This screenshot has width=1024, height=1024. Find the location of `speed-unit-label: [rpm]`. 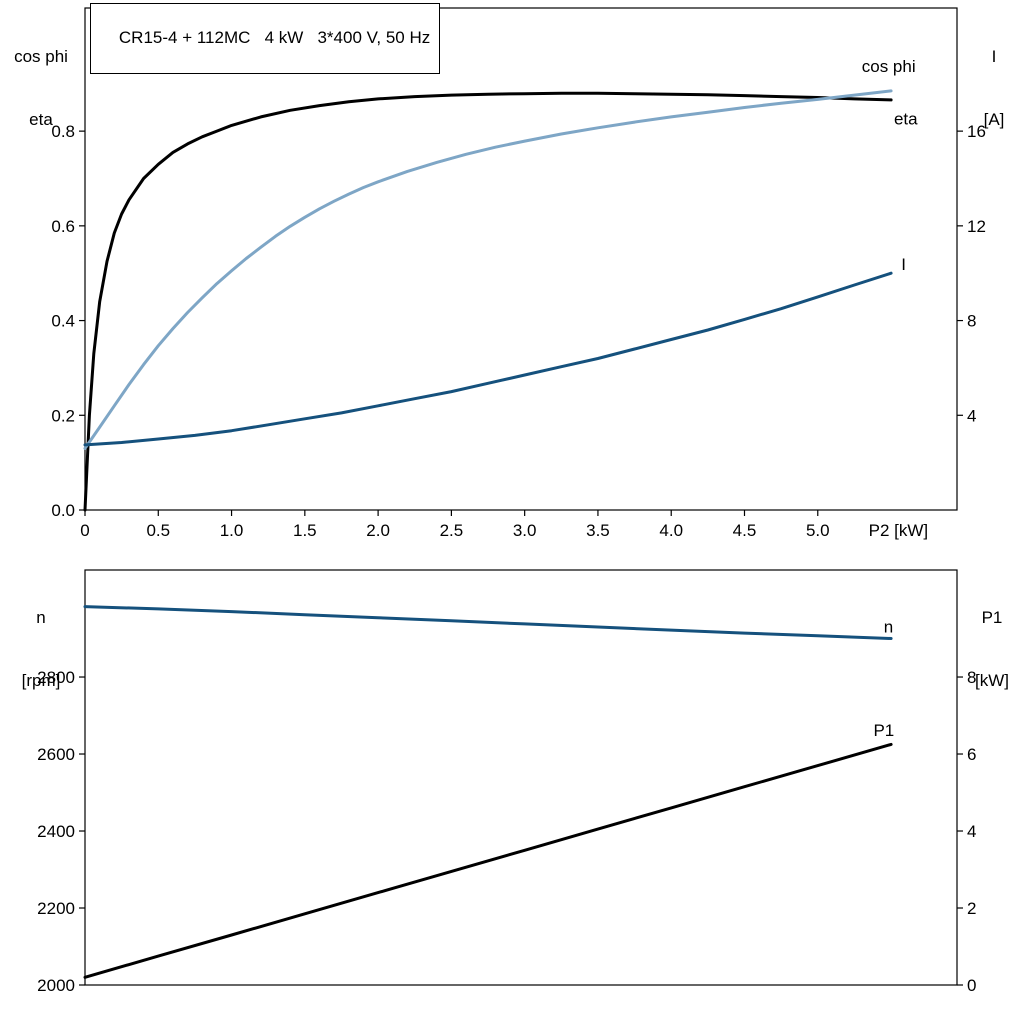

speed-unit-label: [rpm] is located at coordinates (41, 680).